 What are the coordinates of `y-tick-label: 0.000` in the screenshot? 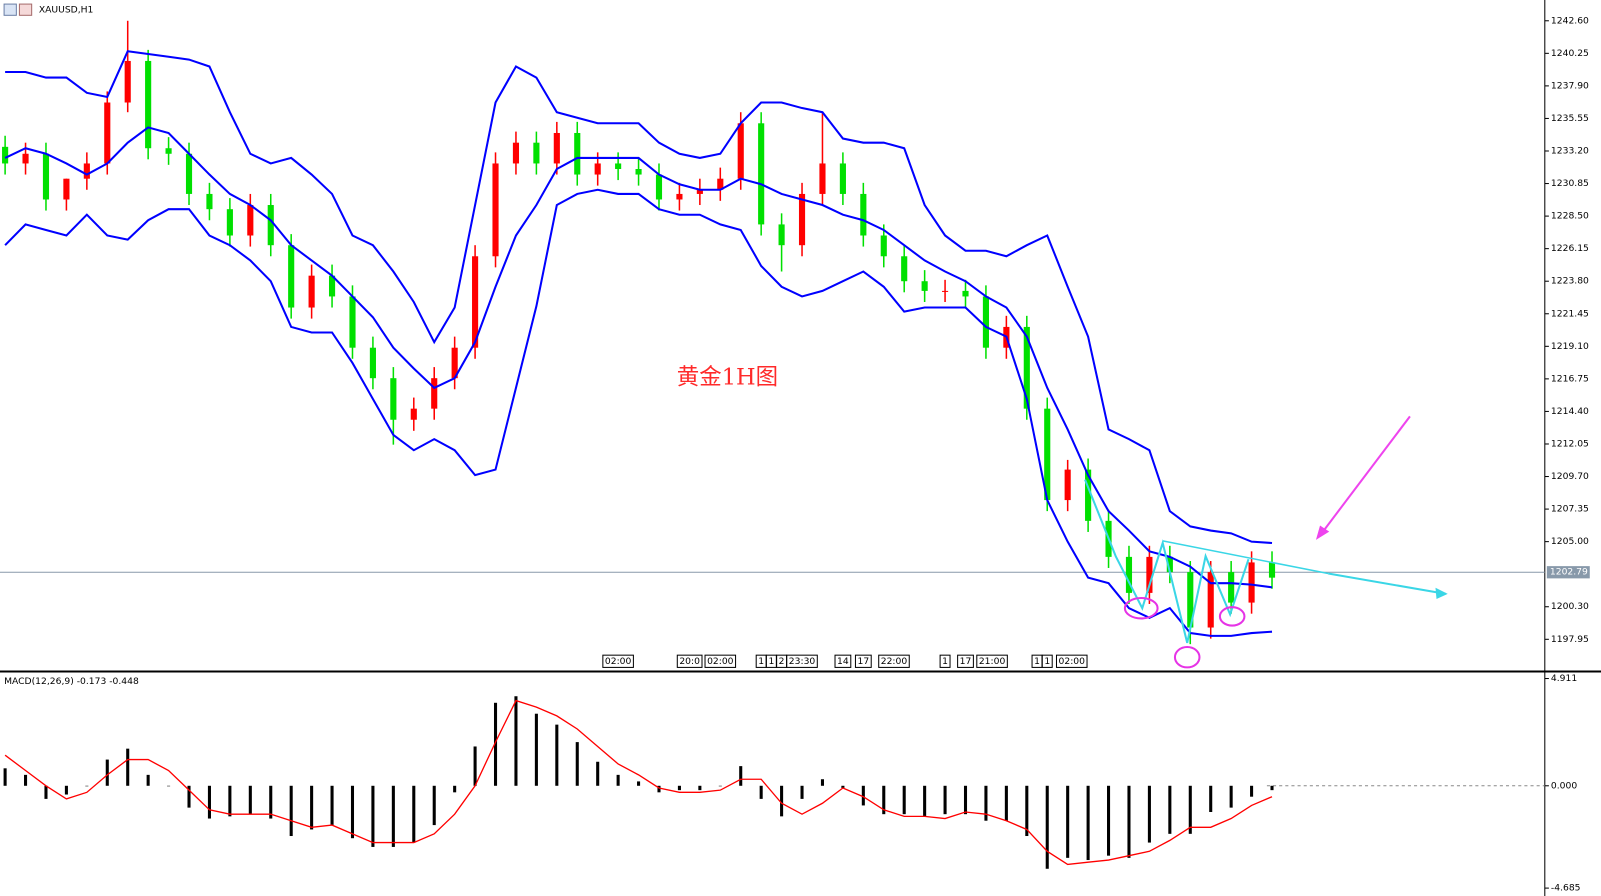 It's located at (1564, 785).